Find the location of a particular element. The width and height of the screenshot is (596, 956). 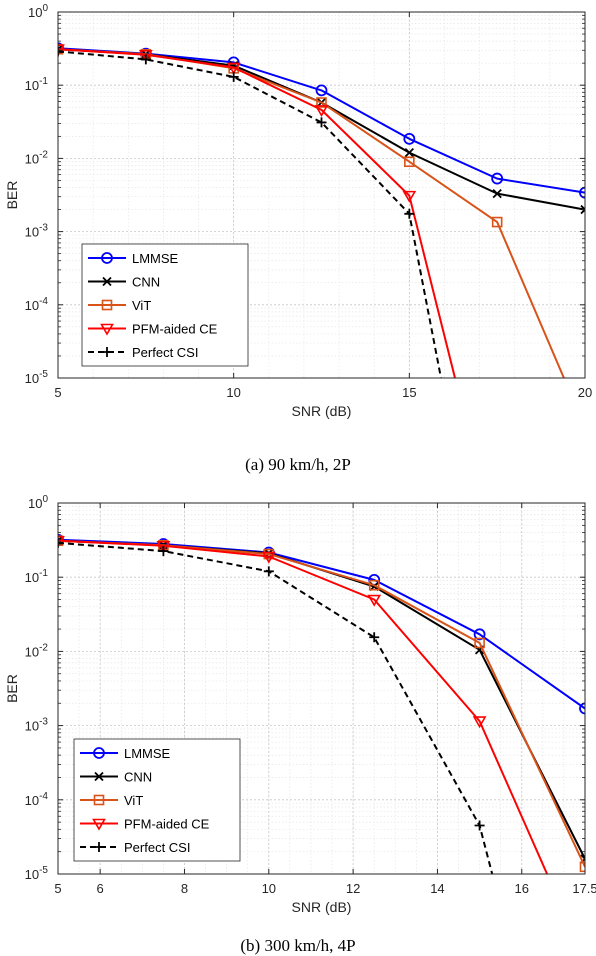

chart0-xlabel: SNR (dB) is located at coordinates (322, 411).